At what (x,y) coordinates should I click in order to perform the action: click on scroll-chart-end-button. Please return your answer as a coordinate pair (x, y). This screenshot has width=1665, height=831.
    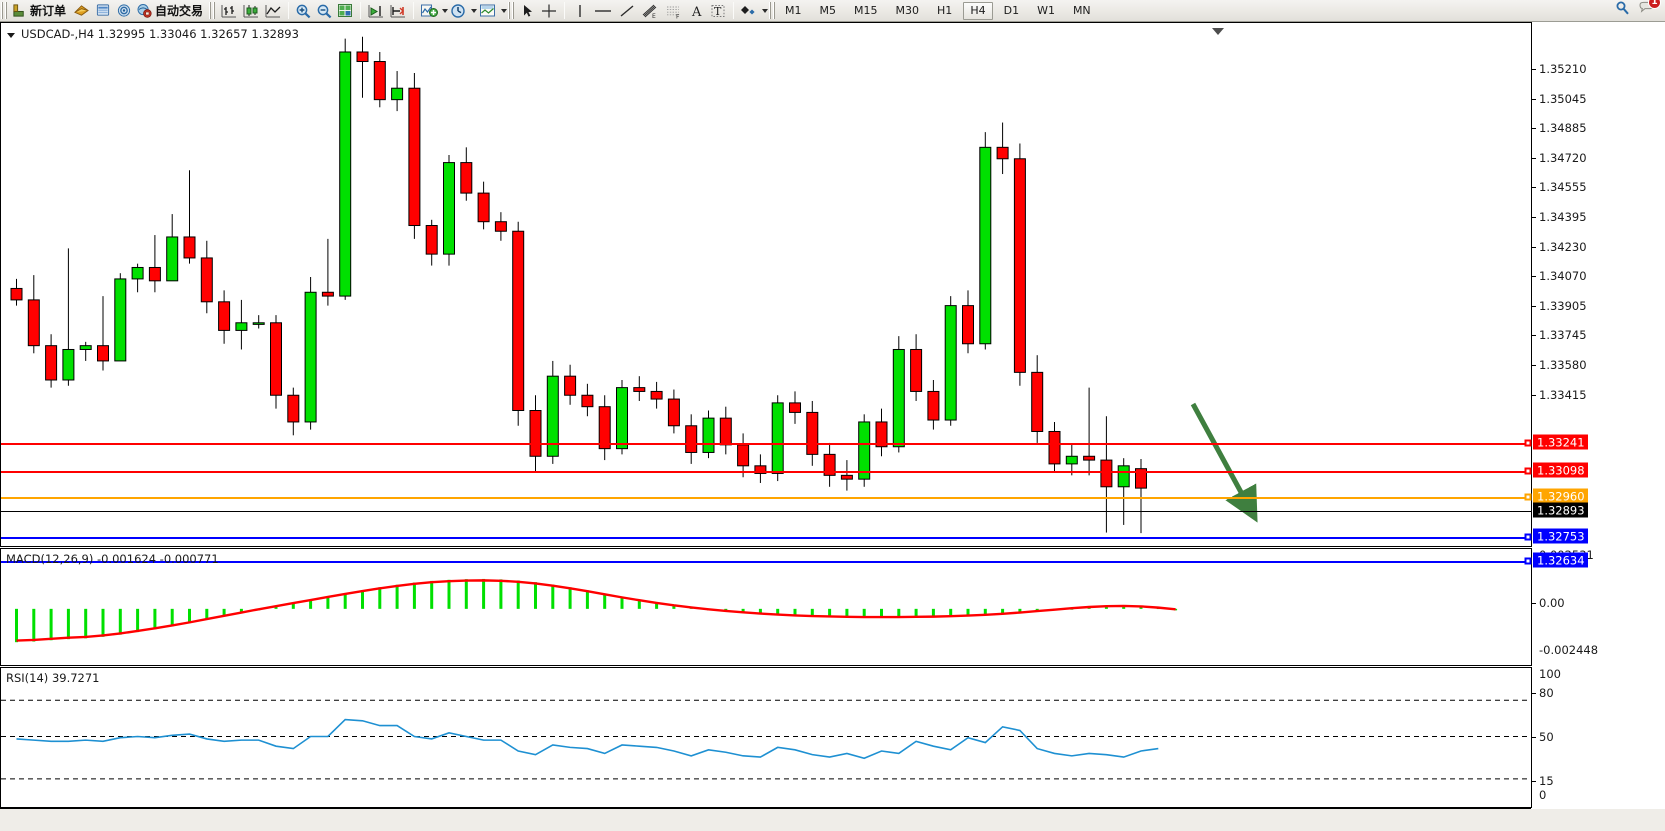
    Looking at the image, I should click on (376, 11).